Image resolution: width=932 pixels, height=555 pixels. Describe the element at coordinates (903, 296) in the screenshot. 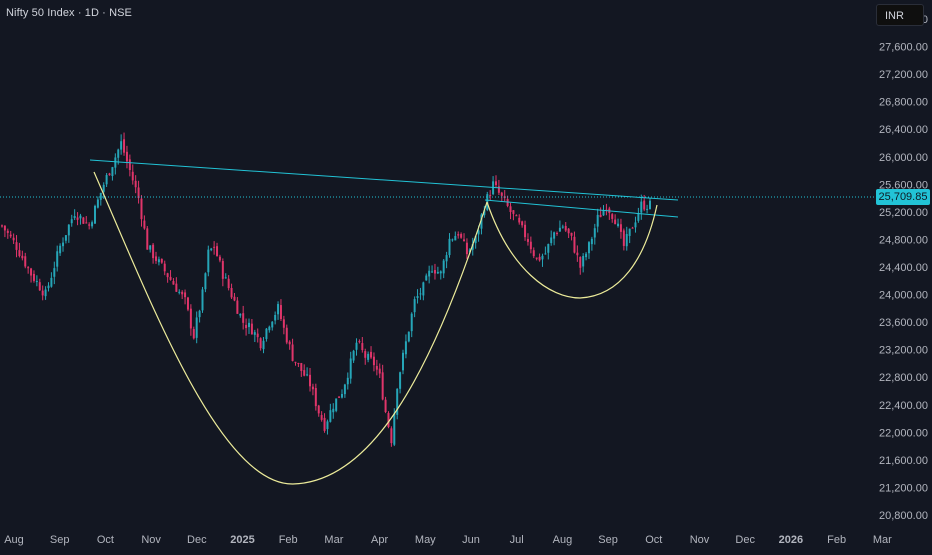

I see `y-tick-label: 24,000.00` at that location.